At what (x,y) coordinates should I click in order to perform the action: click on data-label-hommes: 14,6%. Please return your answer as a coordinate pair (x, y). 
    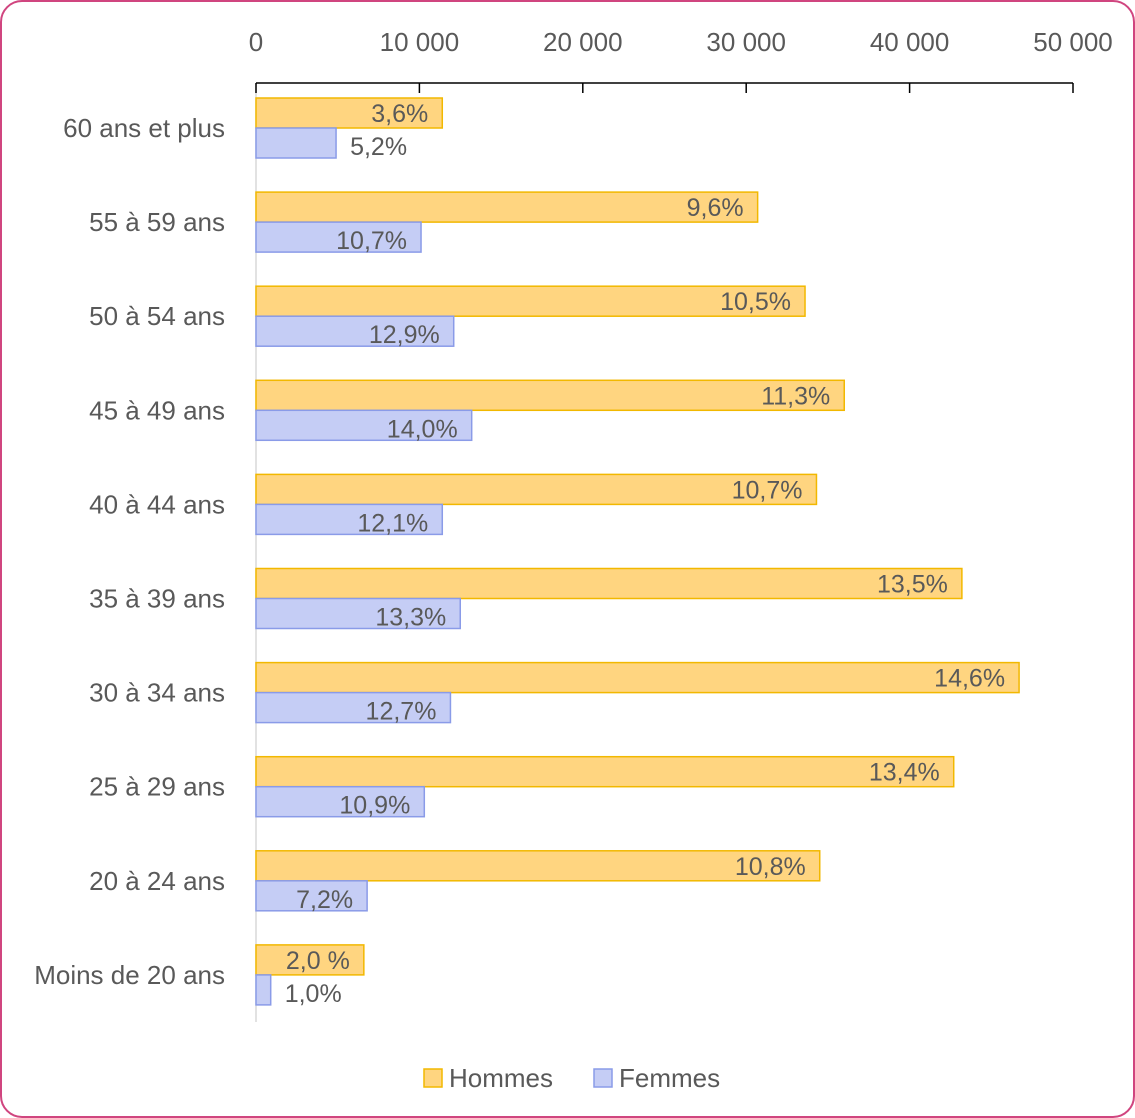
    Looking at the image, I should click on (969, 679).